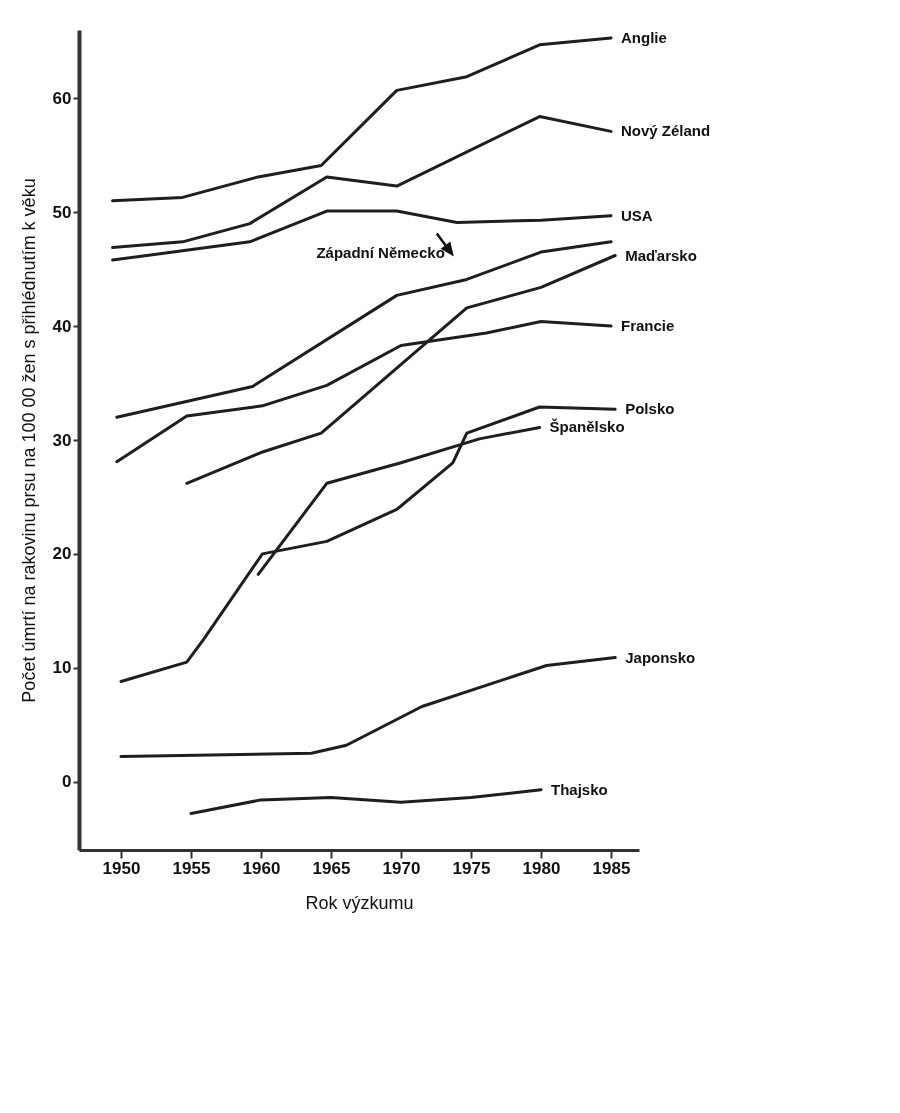 This screenshot has width=900, height=1113. What do you see at coordinates (401, 868) in the screenshot?
I see `x-tick-label: 1970` at bounding box center [401, 868].